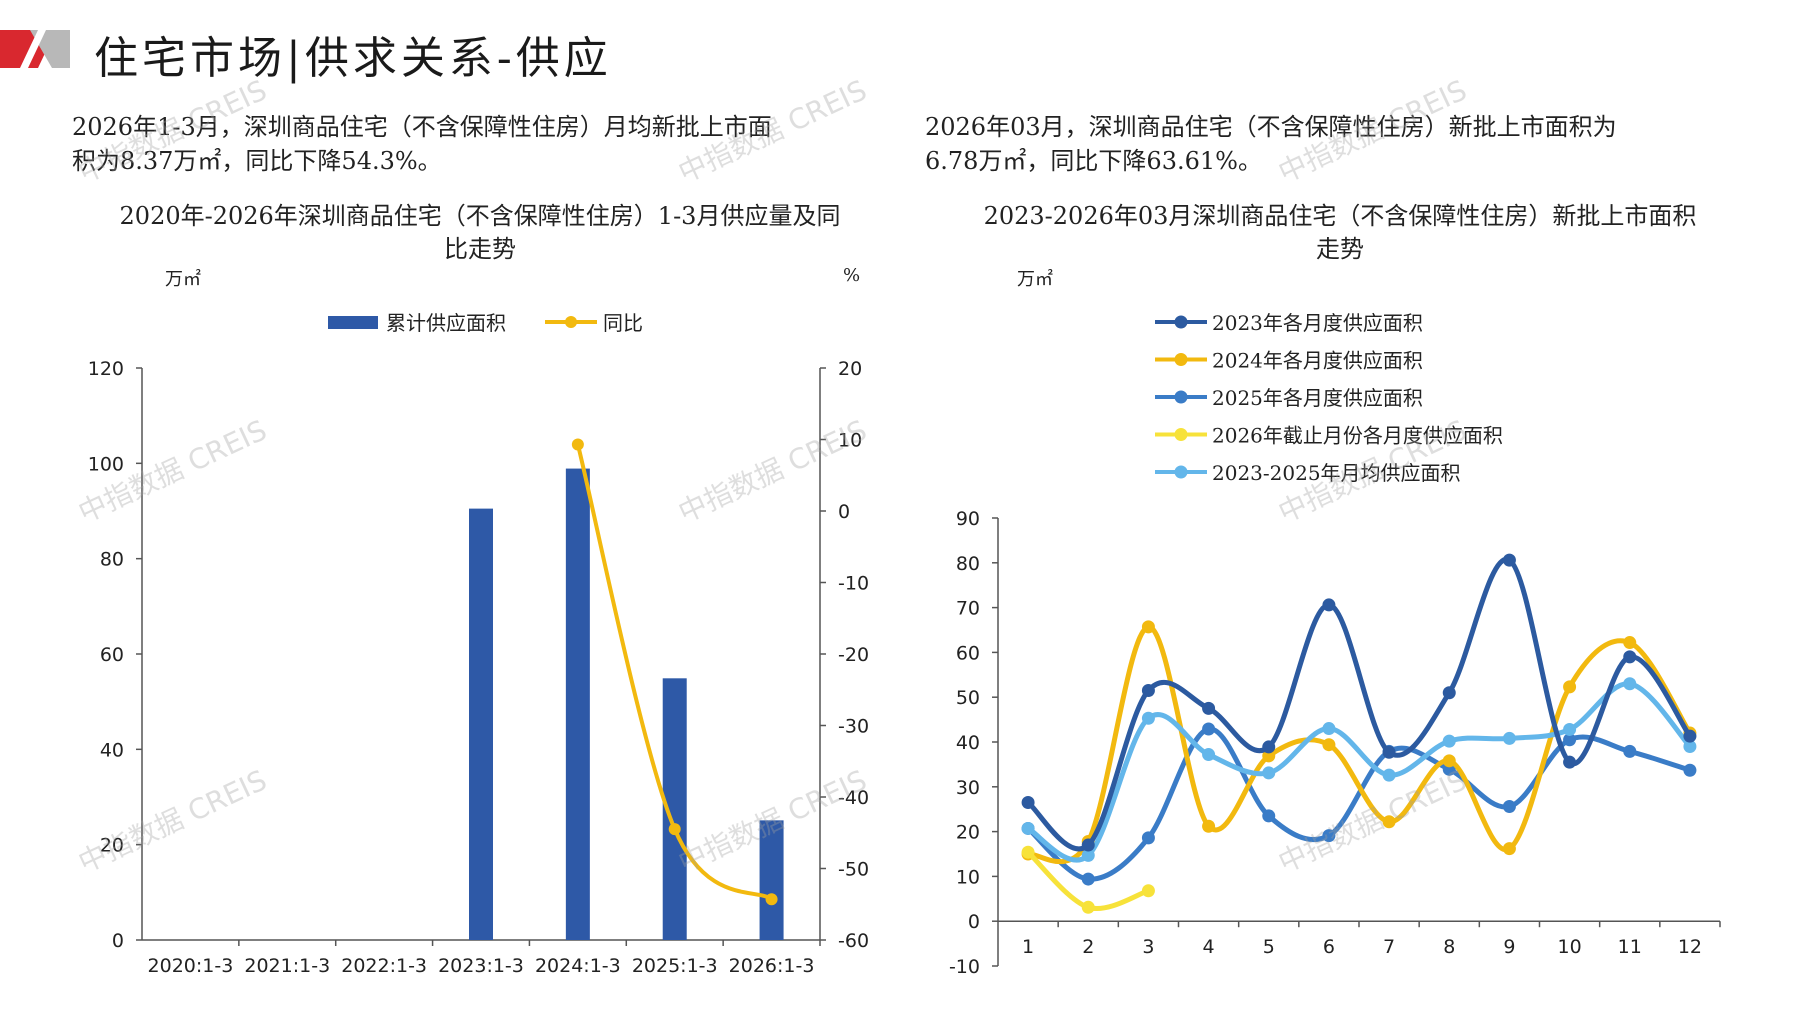  Describe the element at coordinates (1148, 947) in the screenshot. I see `x-tick-label: 3` at that location.